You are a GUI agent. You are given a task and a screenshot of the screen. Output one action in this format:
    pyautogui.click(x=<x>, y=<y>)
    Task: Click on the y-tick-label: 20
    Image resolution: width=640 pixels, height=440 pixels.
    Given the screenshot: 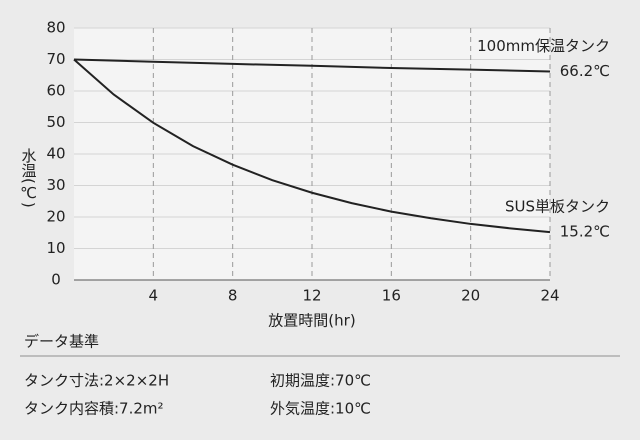 What is the action you would take?
    pyautogui.click(x=55, y=217)
    